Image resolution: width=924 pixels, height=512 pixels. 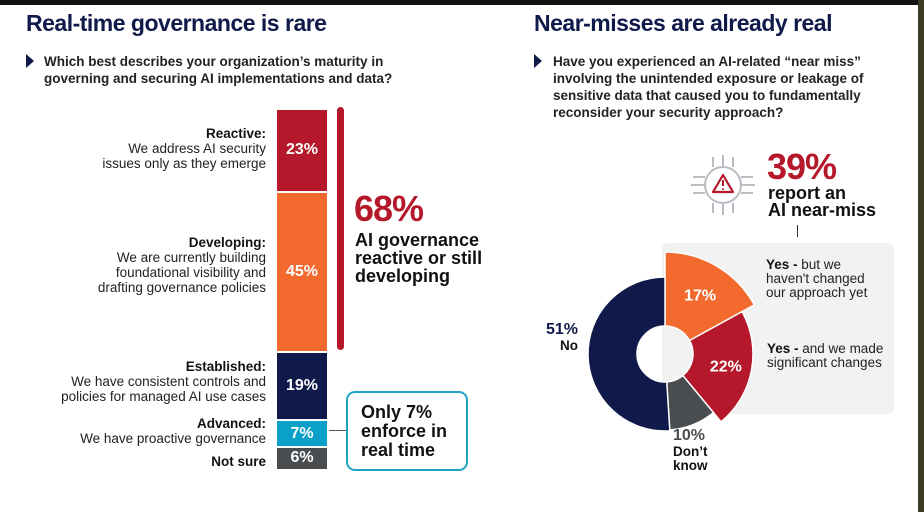 I want to click on bar-segment-developing: 45%, so click(x=302, y=271).